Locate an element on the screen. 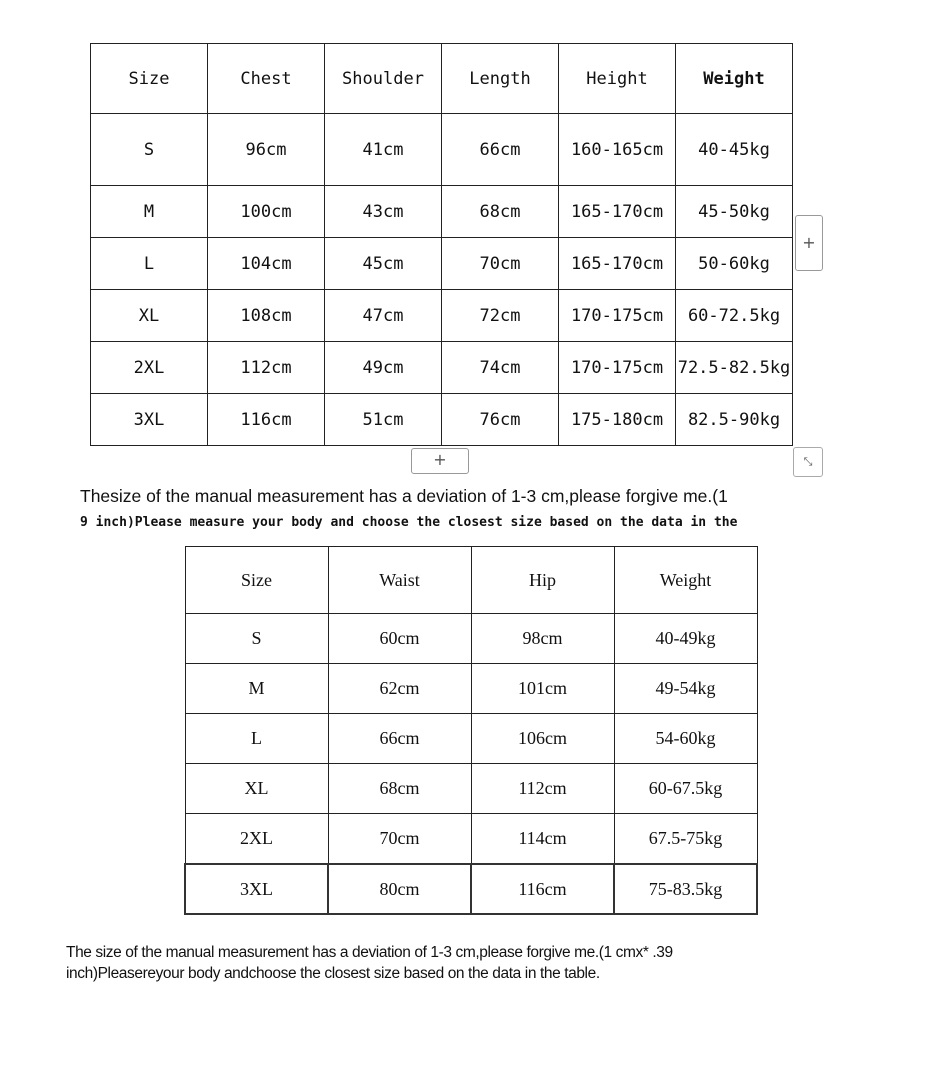 The height and width of the screenshot is (1068, 934). table-row: 3XL 80cm 116cm 75-83.5kg is located at coordinates (471, 889).